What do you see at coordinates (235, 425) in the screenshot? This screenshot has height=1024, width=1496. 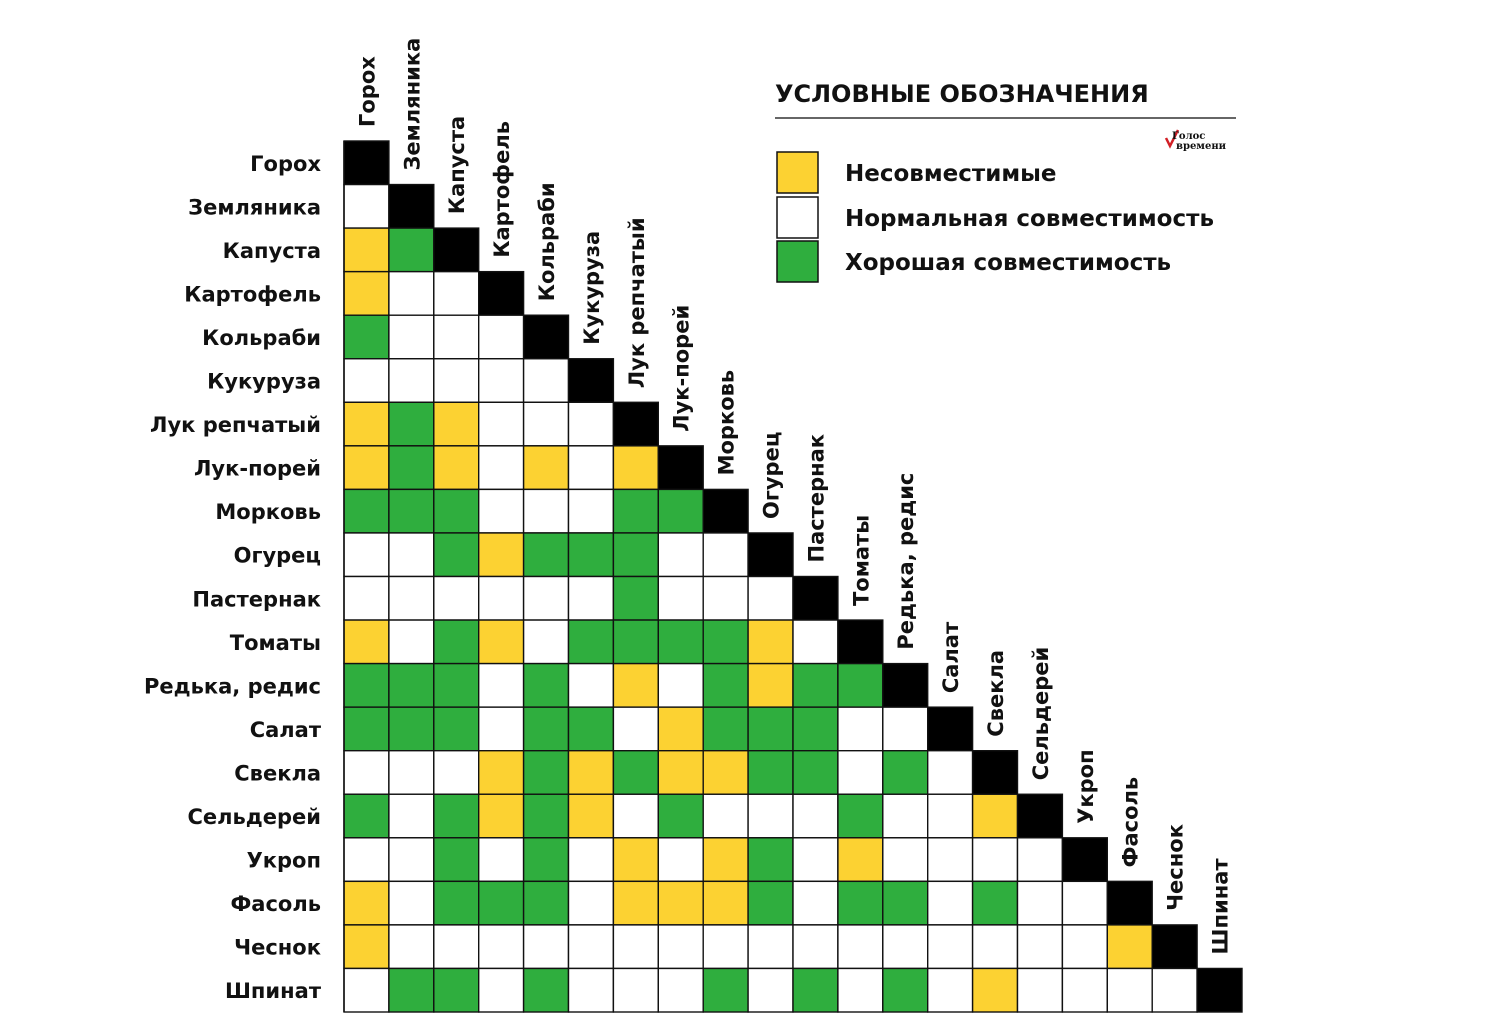 I see `row-label: Лук репчатый` at bounding box center [235, 425].